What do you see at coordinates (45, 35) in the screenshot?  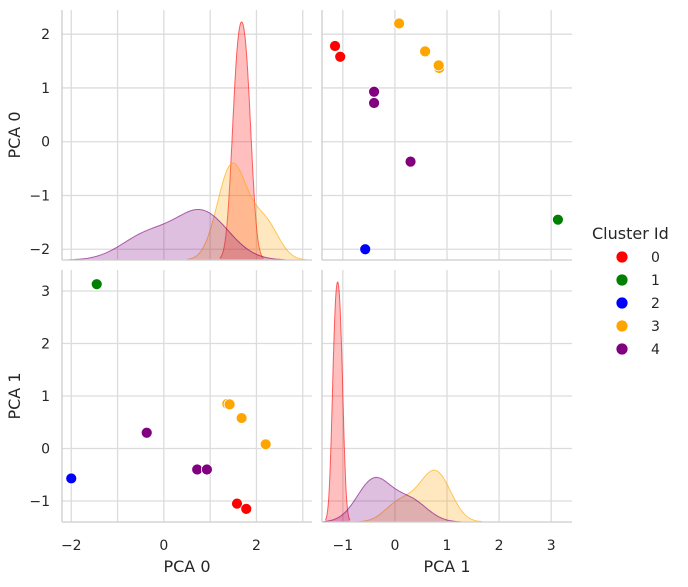 I see `pca0-y-tick-label: 2` at bounding box center [45, 35].